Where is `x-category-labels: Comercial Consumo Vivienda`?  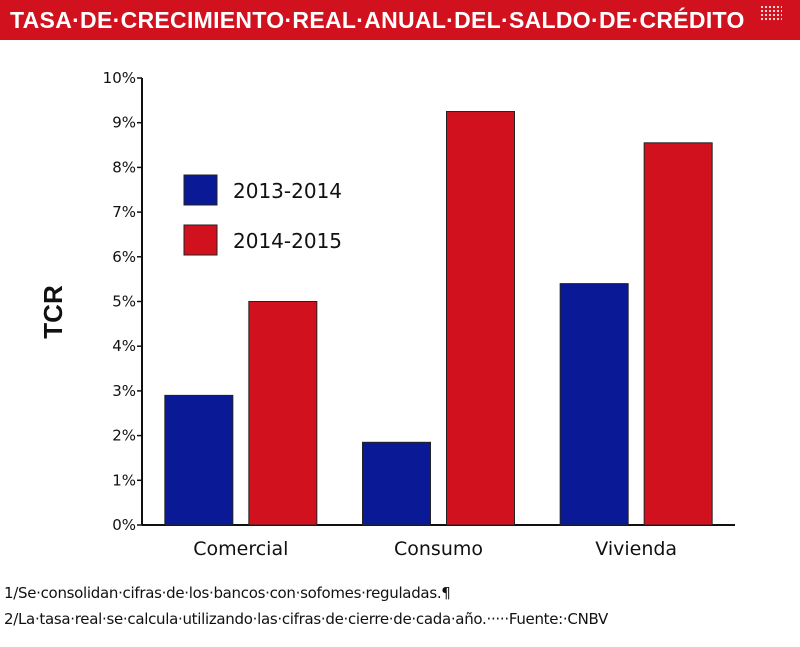 x-category-labels: Comercial Consumo Vivienda is located at coordinates (435, 549).